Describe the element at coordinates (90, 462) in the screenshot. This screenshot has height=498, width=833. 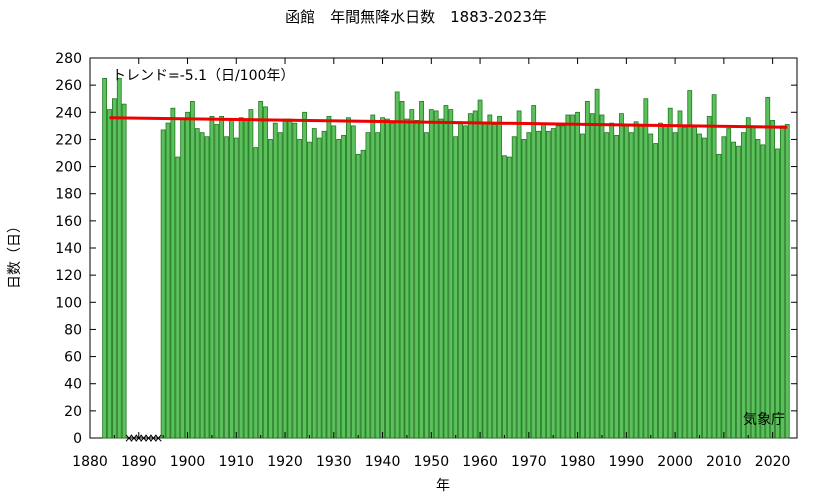
I see `x-tick-label: 1880` at that location.